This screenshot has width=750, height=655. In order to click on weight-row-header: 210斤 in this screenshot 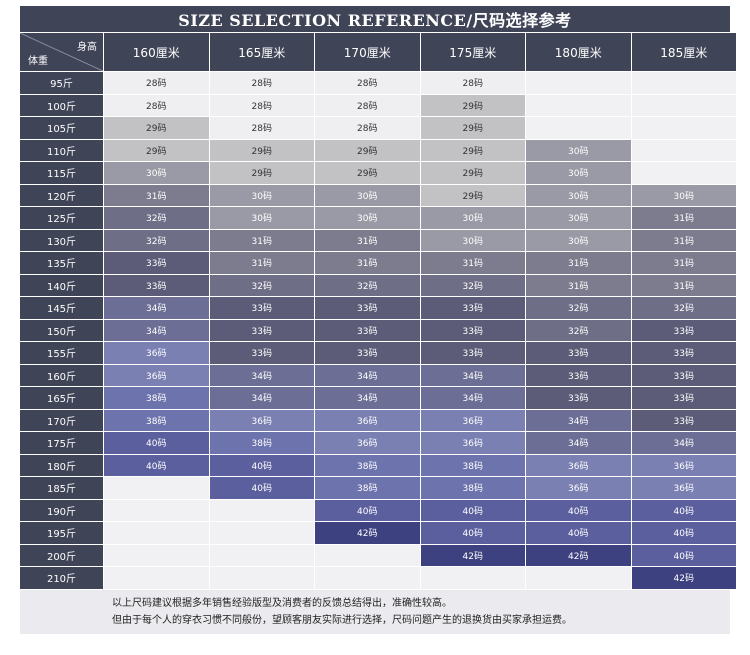, I will do `click(61, 578)`.